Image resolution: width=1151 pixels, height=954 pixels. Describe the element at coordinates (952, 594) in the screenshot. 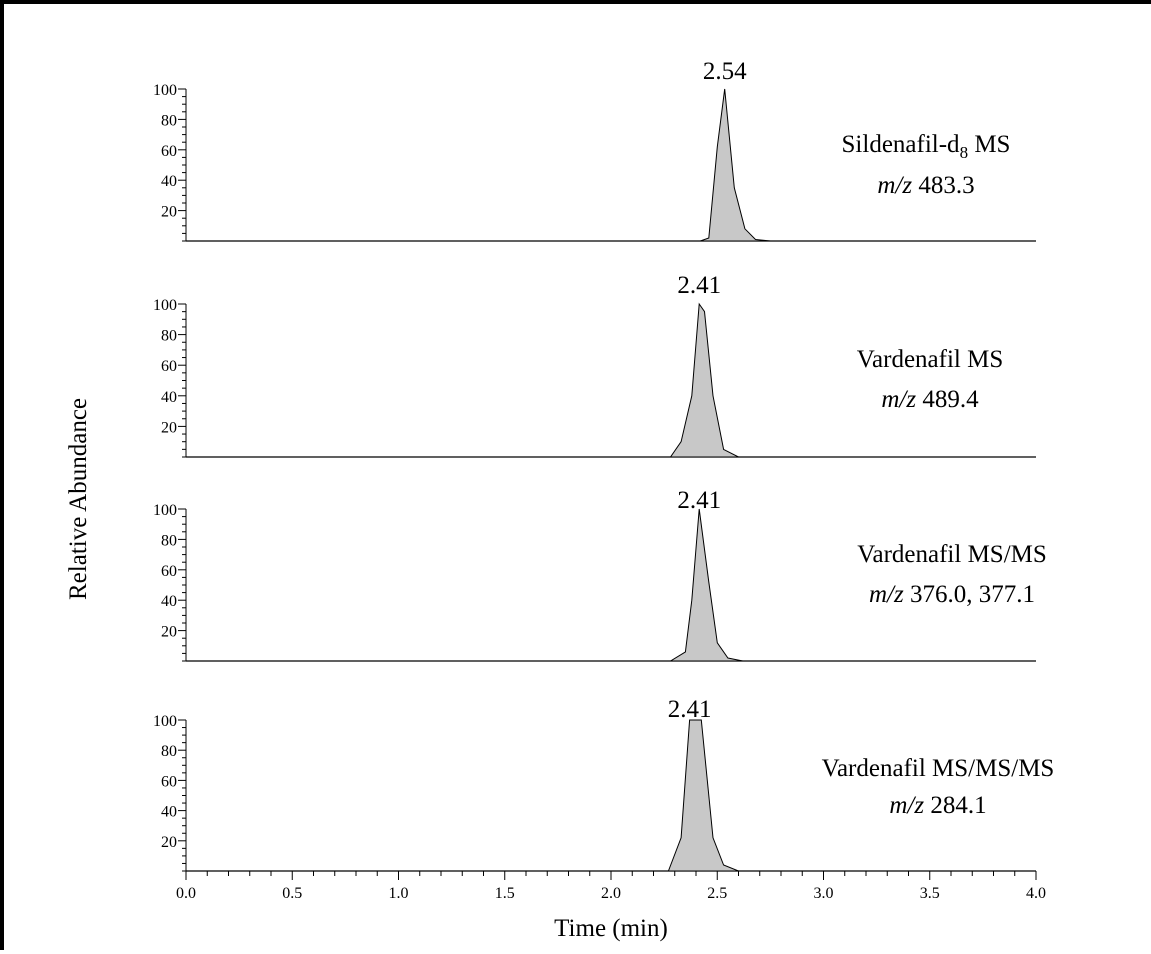

I see `trace-label-line2: m/z 376.0, 377.1` at that location.